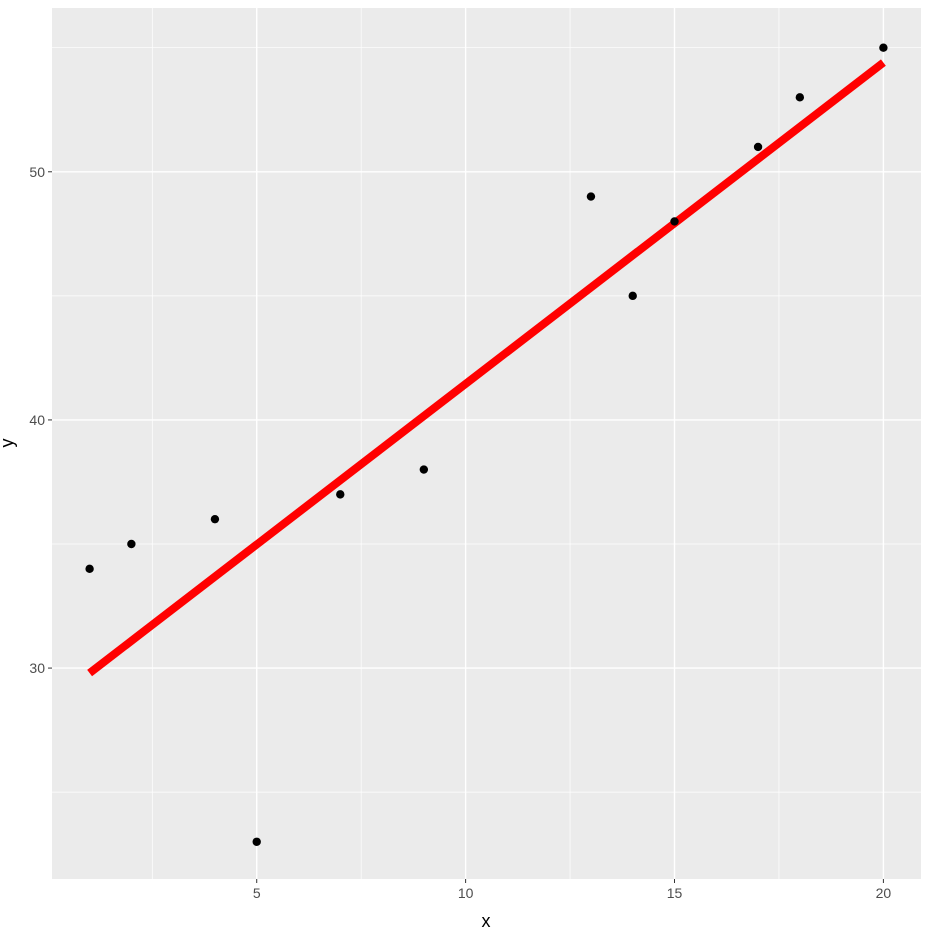 This screenshot has width=933, height=942. Describe the element at coordinates (466, 893) in the screenshot. I see `x-tick-label: 10` at that location.